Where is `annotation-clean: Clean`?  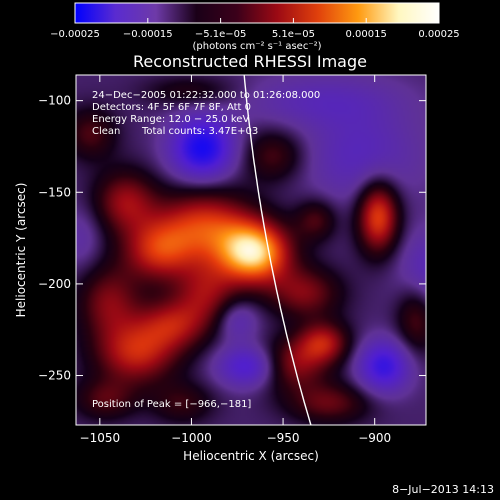 annotation-clean: Clean is located at coordinates (106, 131).